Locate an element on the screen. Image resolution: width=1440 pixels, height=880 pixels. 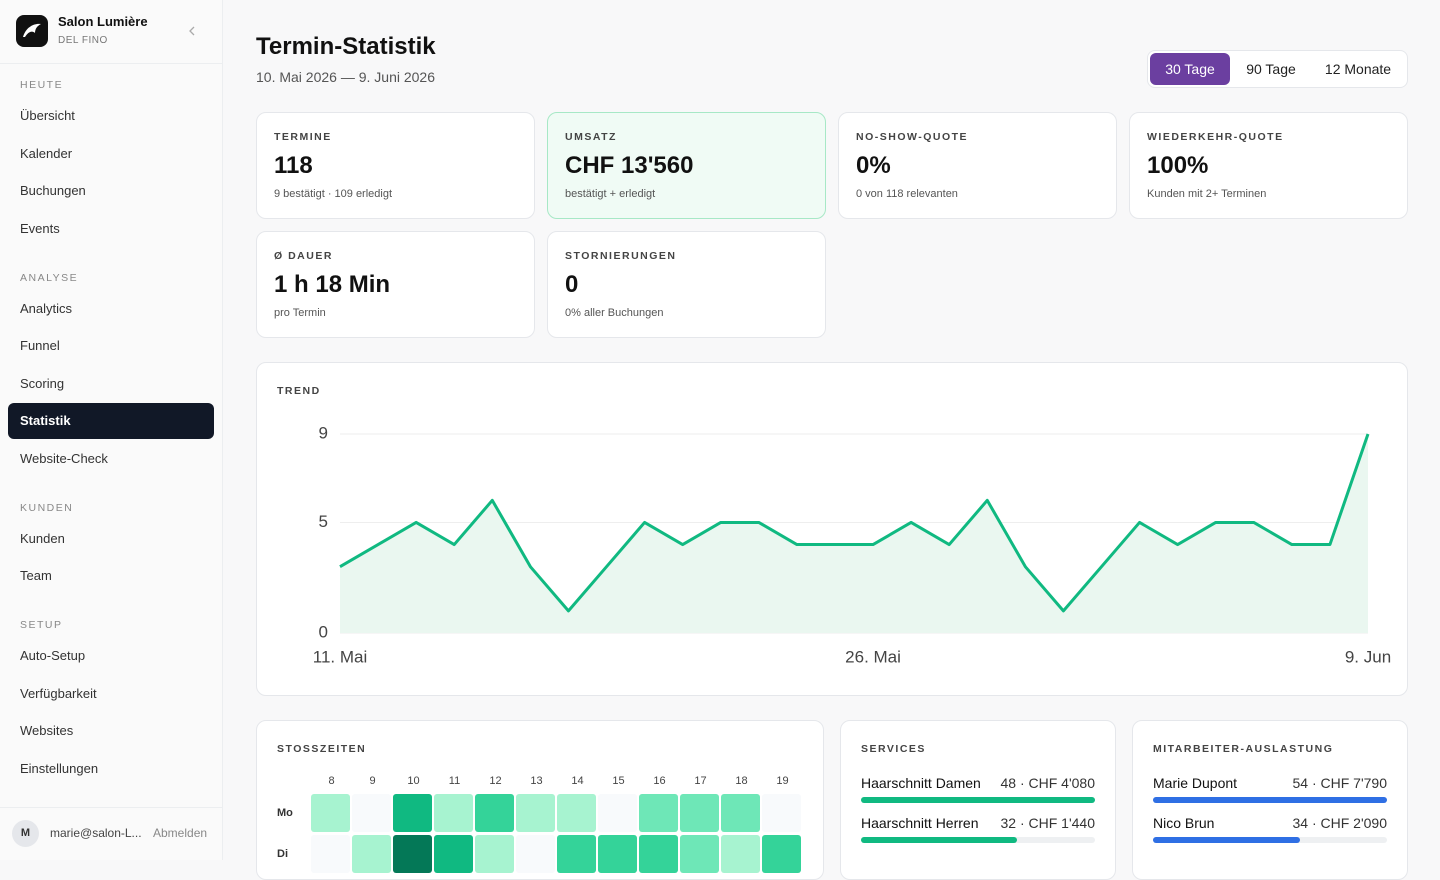
hour-label: 14 is located at coordinates (577, 781).